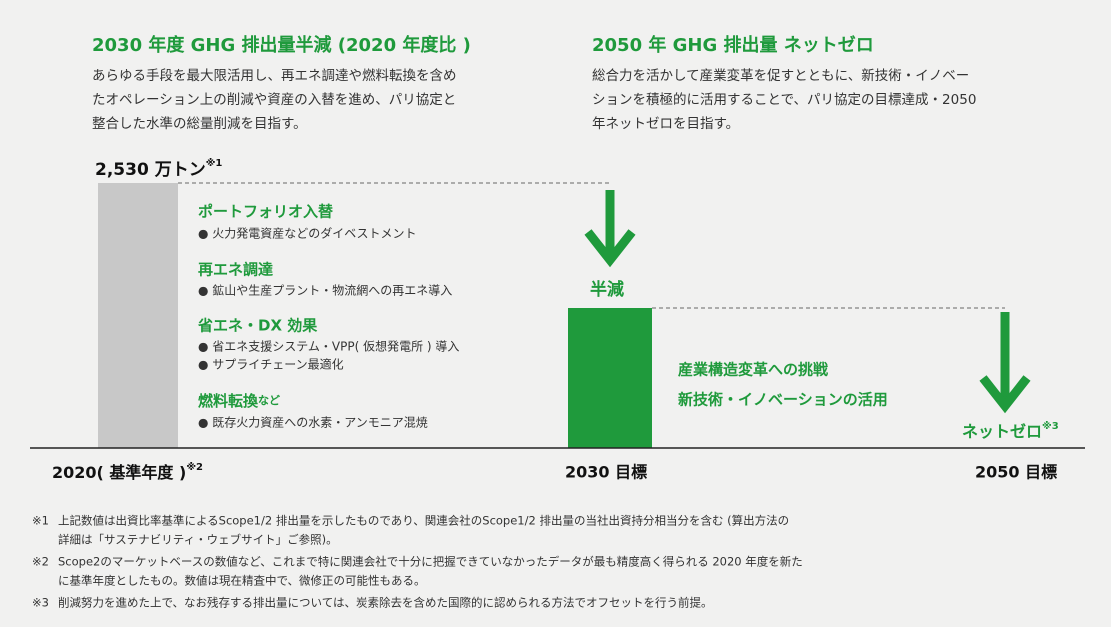 The image size is (1111, 627). I want to click on net-zero-label: ネットゼロ※3, so click(1010, 430).